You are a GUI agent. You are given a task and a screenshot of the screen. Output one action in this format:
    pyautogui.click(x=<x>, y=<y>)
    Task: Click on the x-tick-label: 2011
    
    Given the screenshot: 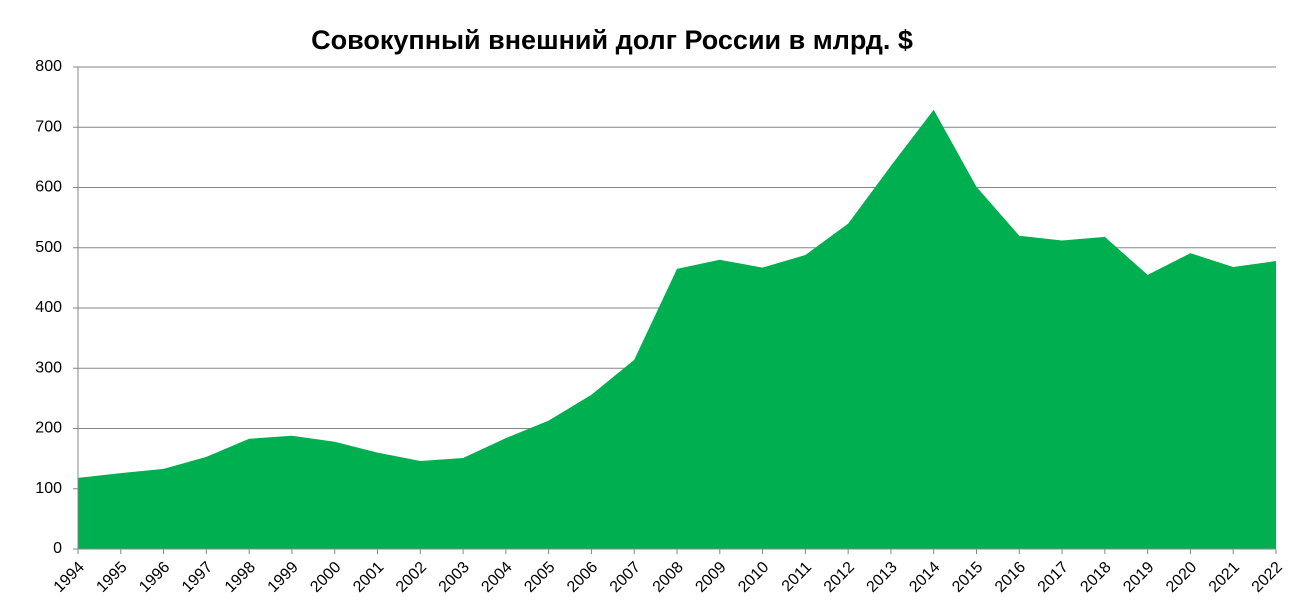 What is the action you would take?
    pyautogui.click(x=797, y=577)
    